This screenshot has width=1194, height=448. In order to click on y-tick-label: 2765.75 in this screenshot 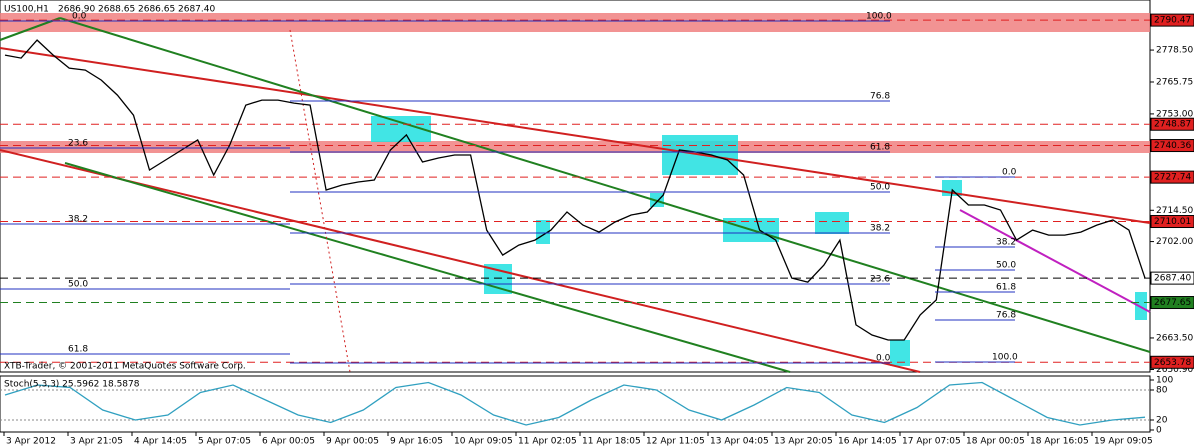, I will do `click(1174, 82)`.